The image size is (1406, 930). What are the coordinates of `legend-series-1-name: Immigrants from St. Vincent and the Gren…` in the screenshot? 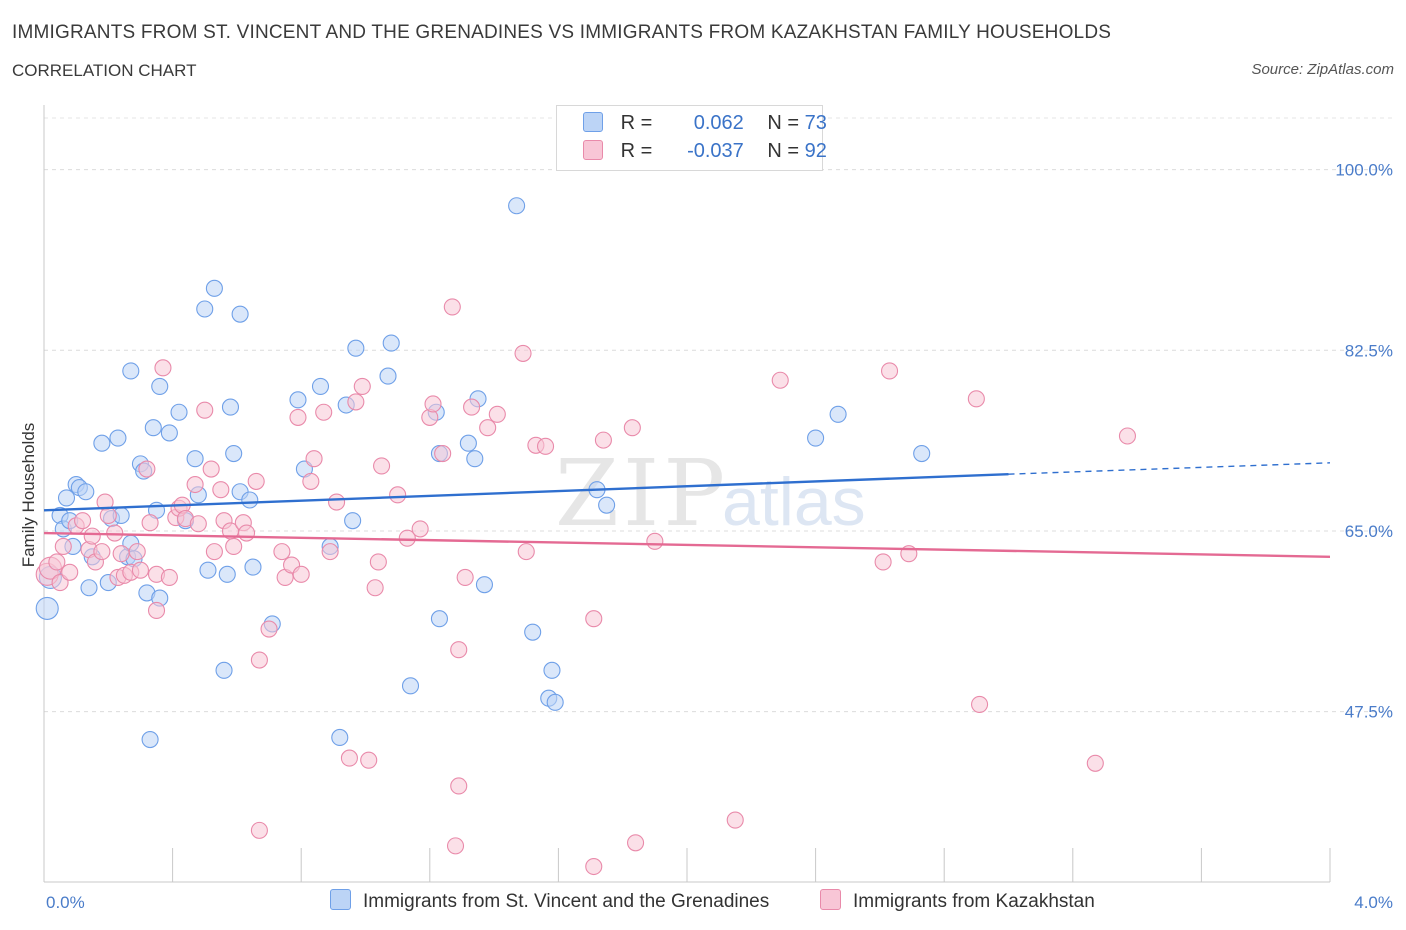 It's located at (566, 901).